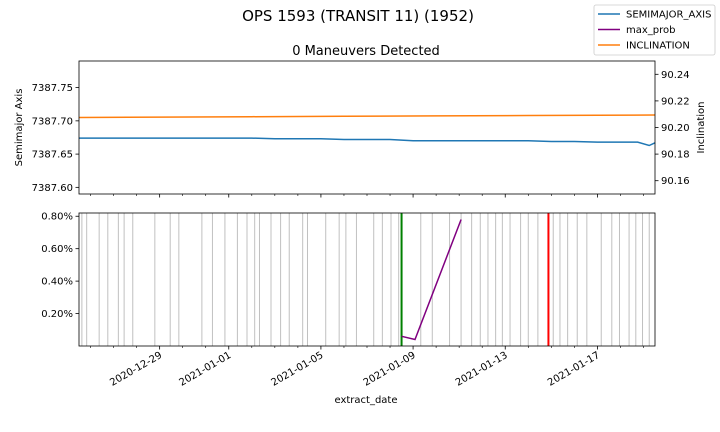 Image resolution: width=720 pixels, height=432 pixels. What do you see at coordinates (367, 142) in the screenshot?
I see `series-line-semimajor-axis` at bounding box center [367, 142].